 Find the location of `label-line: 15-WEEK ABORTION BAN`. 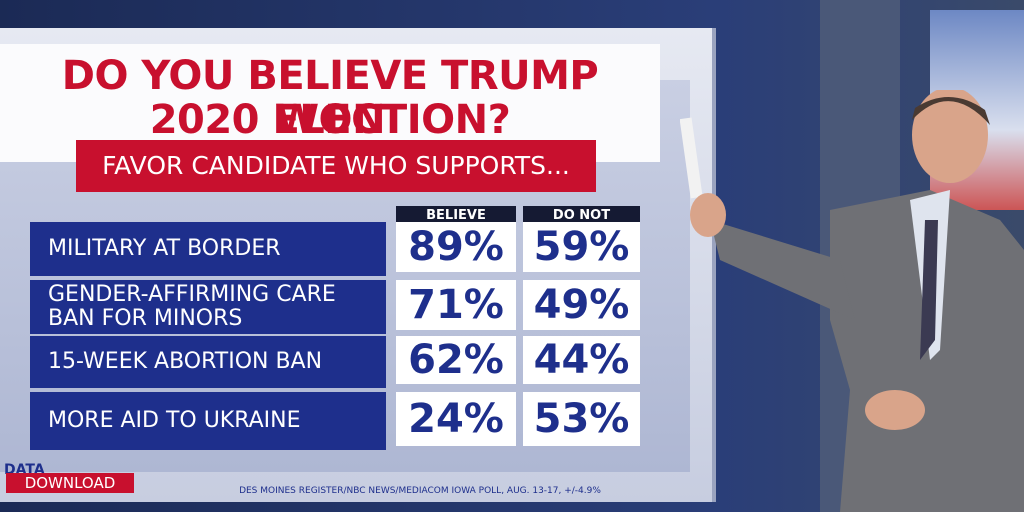

label-line: 15-WEEK ABORTION BAN is located at coordinates (185, 361).